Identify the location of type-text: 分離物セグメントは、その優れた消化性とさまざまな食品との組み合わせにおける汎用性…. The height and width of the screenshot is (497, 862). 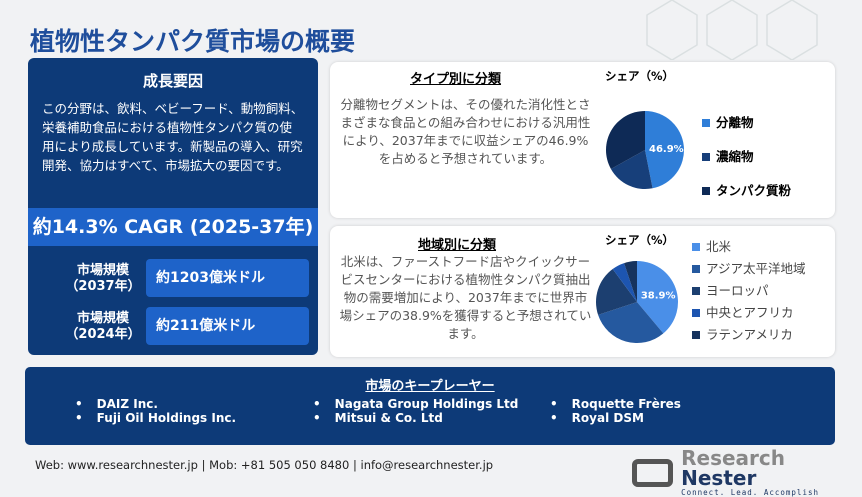
(465, 131).